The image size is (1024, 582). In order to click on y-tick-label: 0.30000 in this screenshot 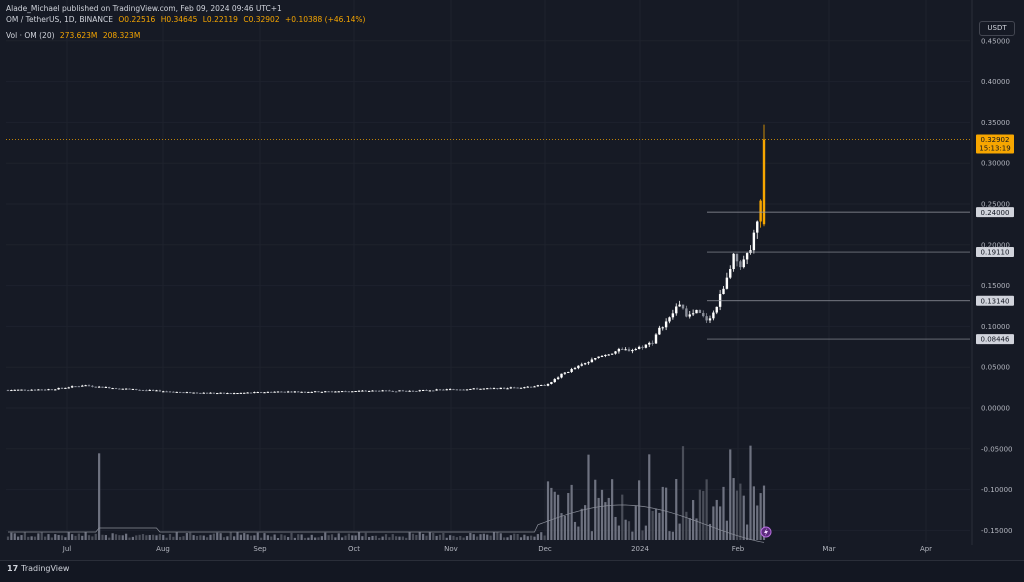, I will do `click(995, 164)`.